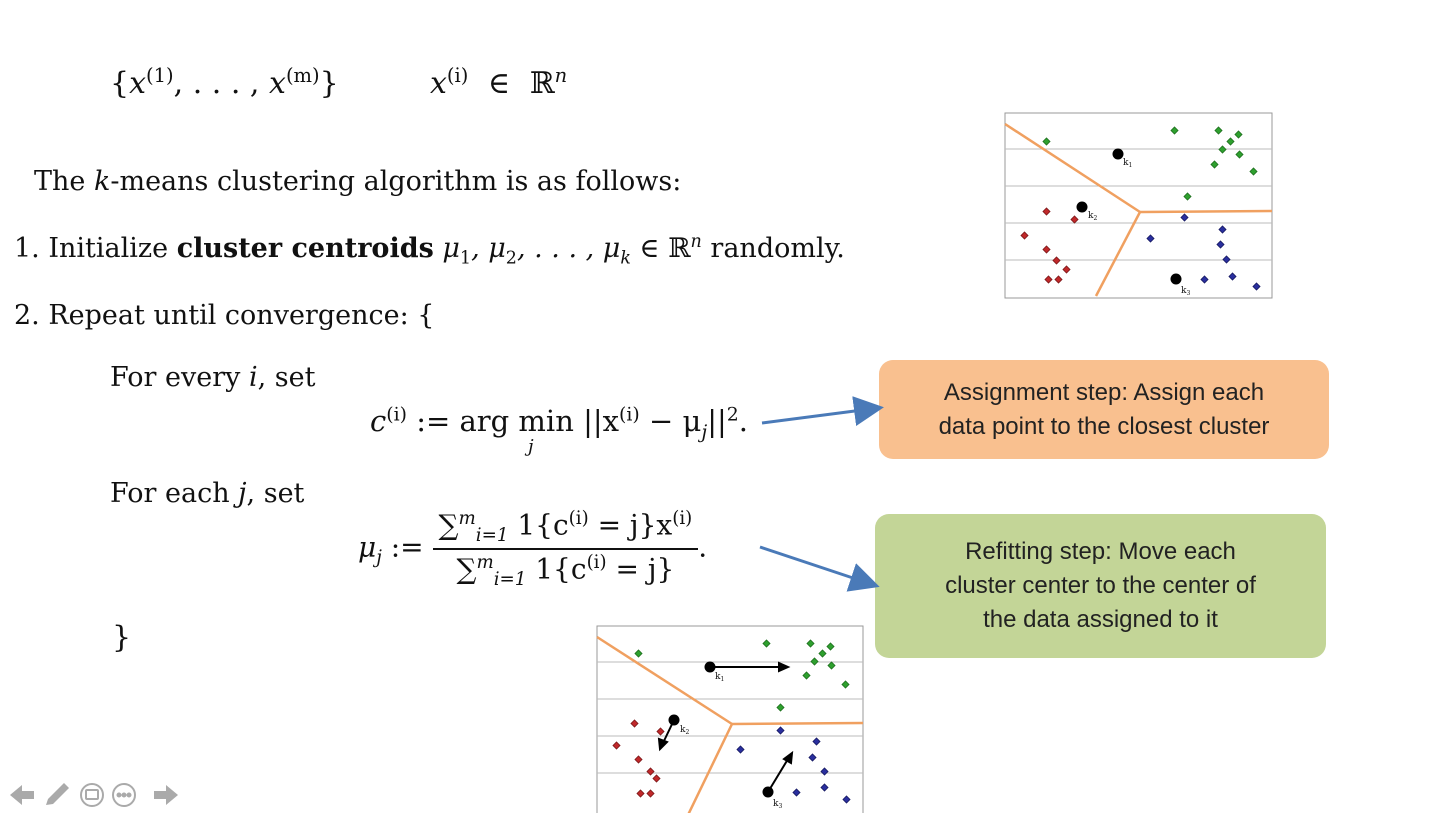 The width and height of the screenshot is (1442, 813). Describe the element at coordinates (22, 795) in the screenshot. I see `back-arrow-icon` at that location.